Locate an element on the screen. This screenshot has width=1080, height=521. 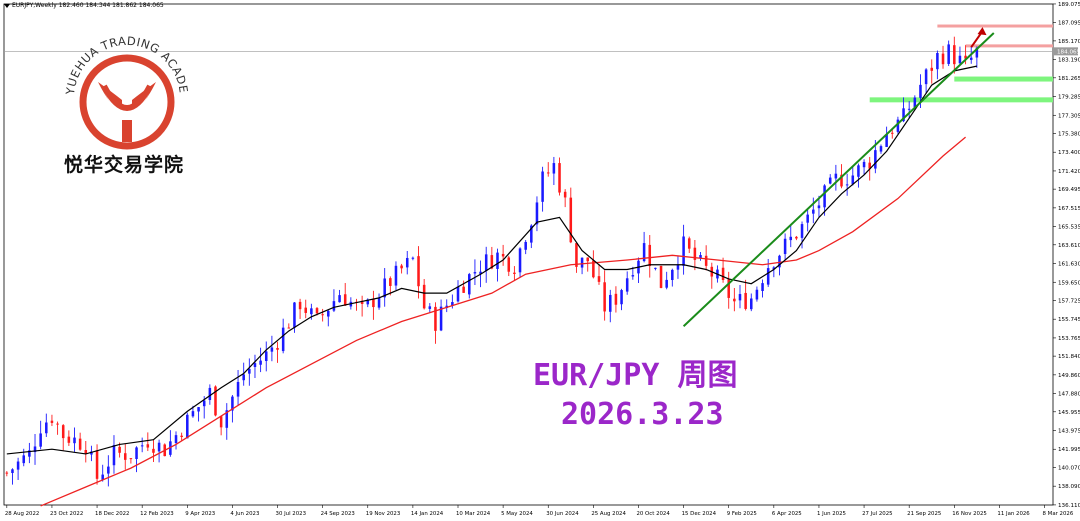
current-price-label: 184.065 is located at coordinates (1068, 52).